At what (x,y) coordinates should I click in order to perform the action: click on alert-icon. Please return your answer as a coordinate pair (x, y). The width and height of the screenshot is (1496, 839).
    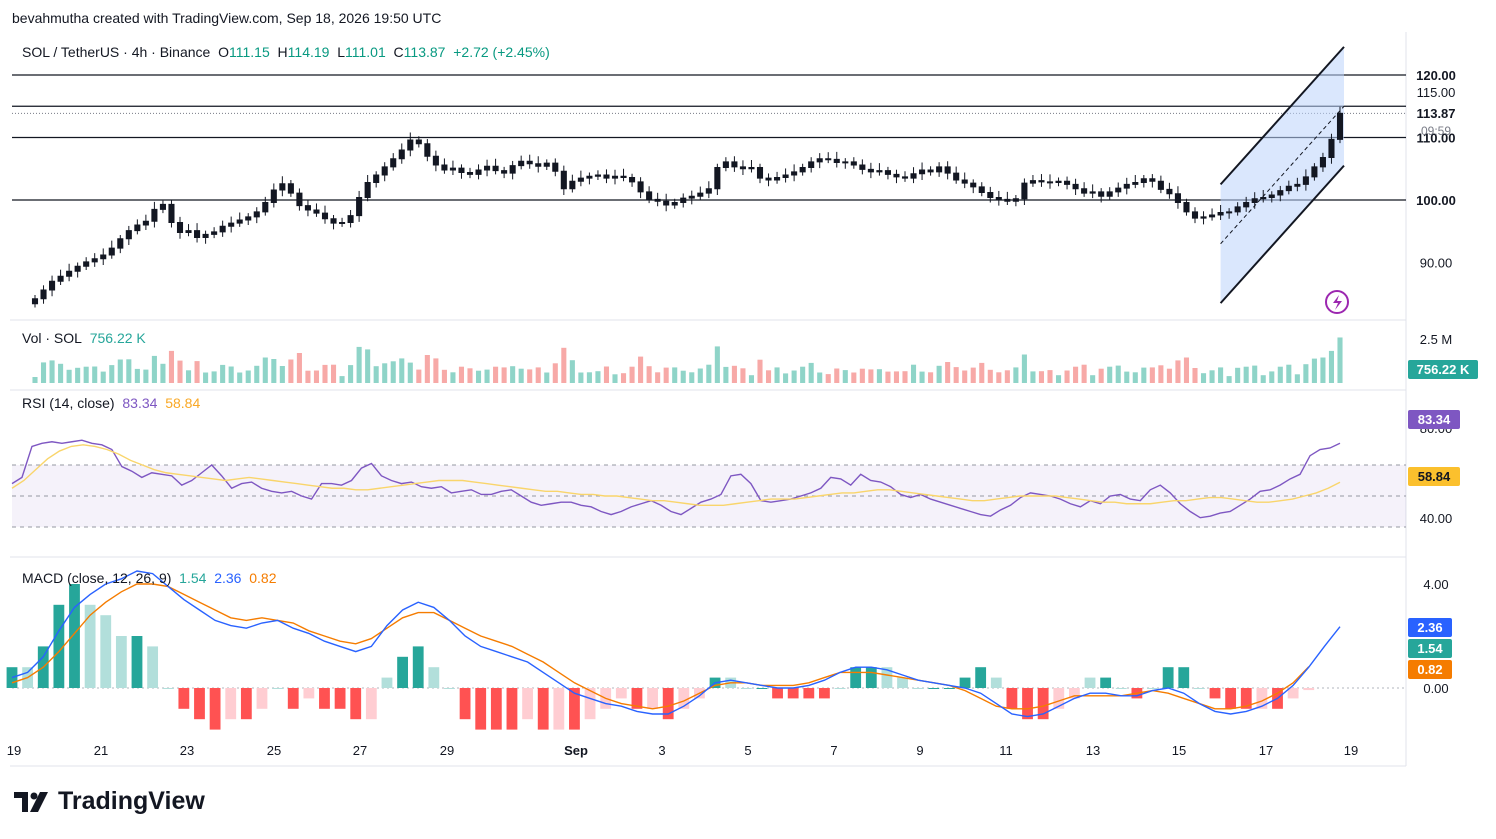
    Looking at the image, I should click on (1337, 302).